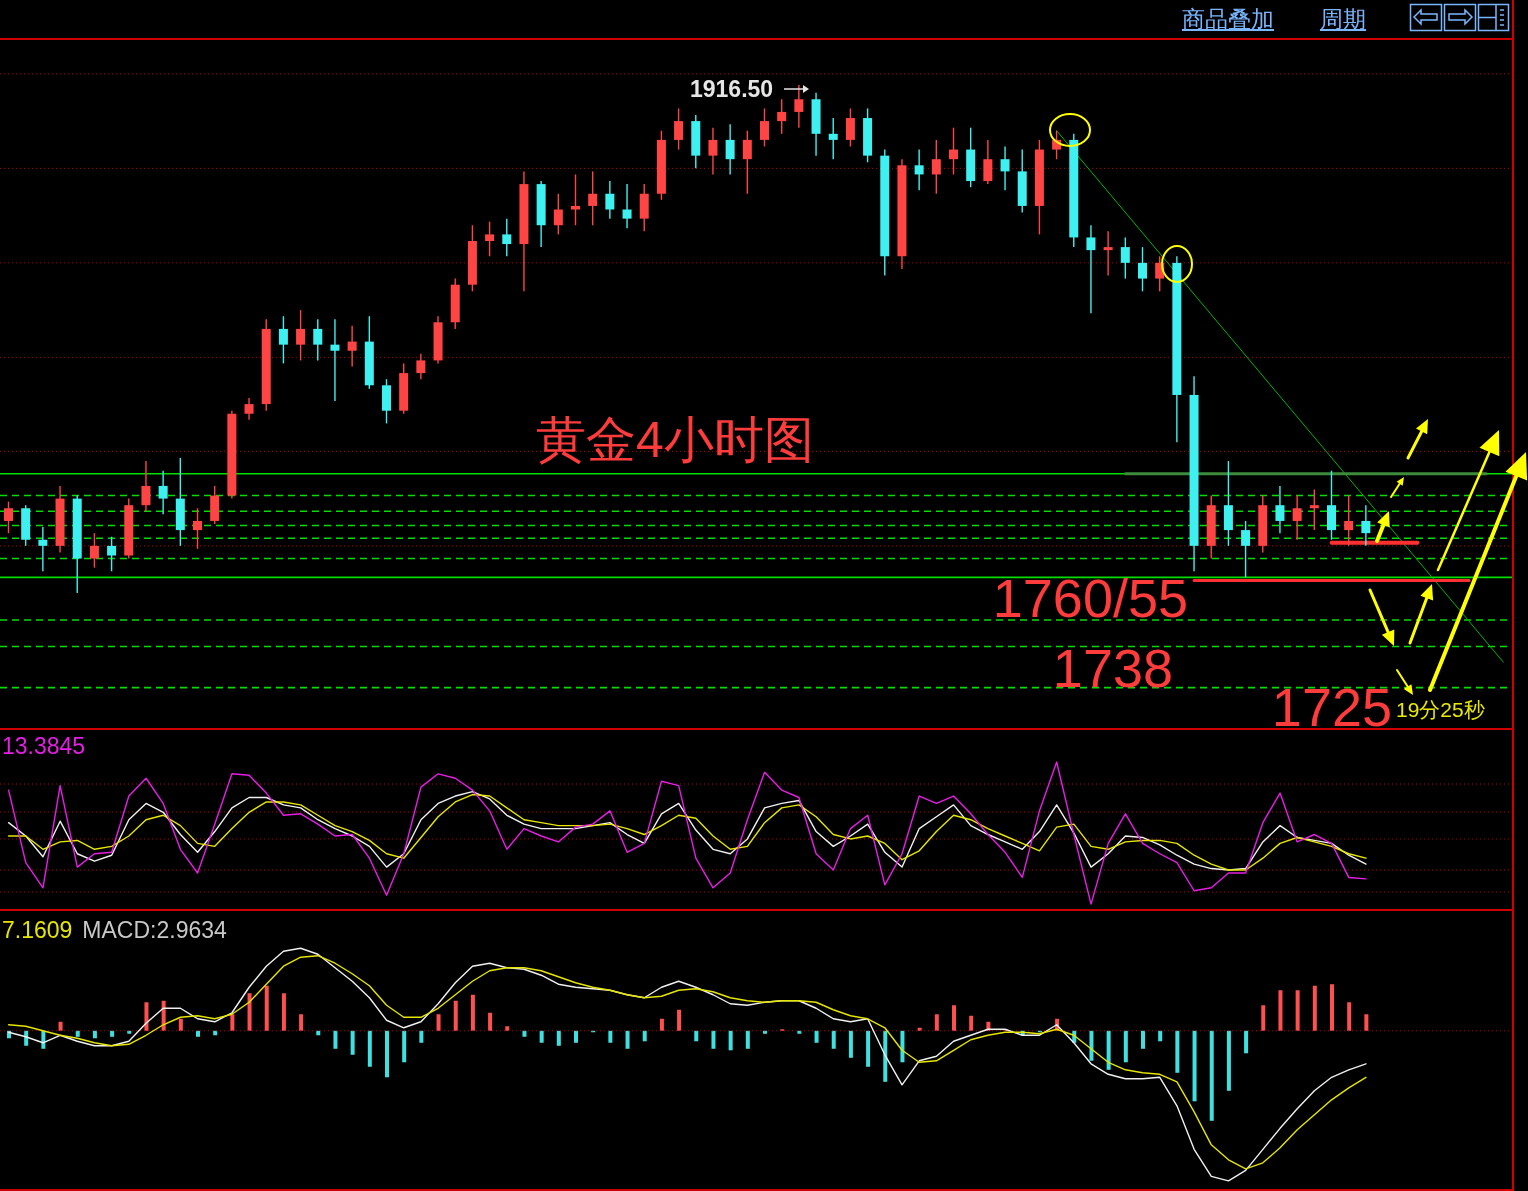  Describe the element at coordinates (1331, 707) in the screenshot. I see `text: 1725` at that location.